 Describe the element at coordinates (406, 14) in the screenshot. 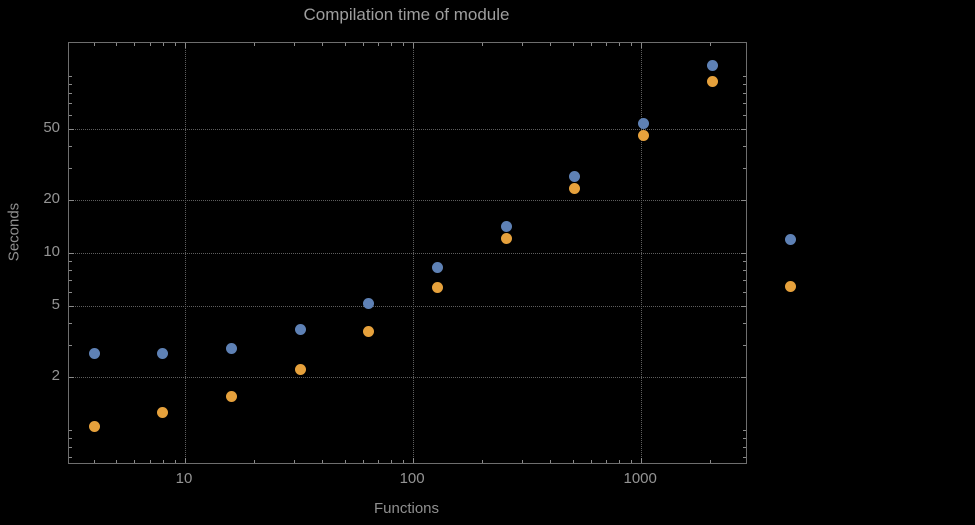

I see `chart-title: Compilation time of module` at that location.